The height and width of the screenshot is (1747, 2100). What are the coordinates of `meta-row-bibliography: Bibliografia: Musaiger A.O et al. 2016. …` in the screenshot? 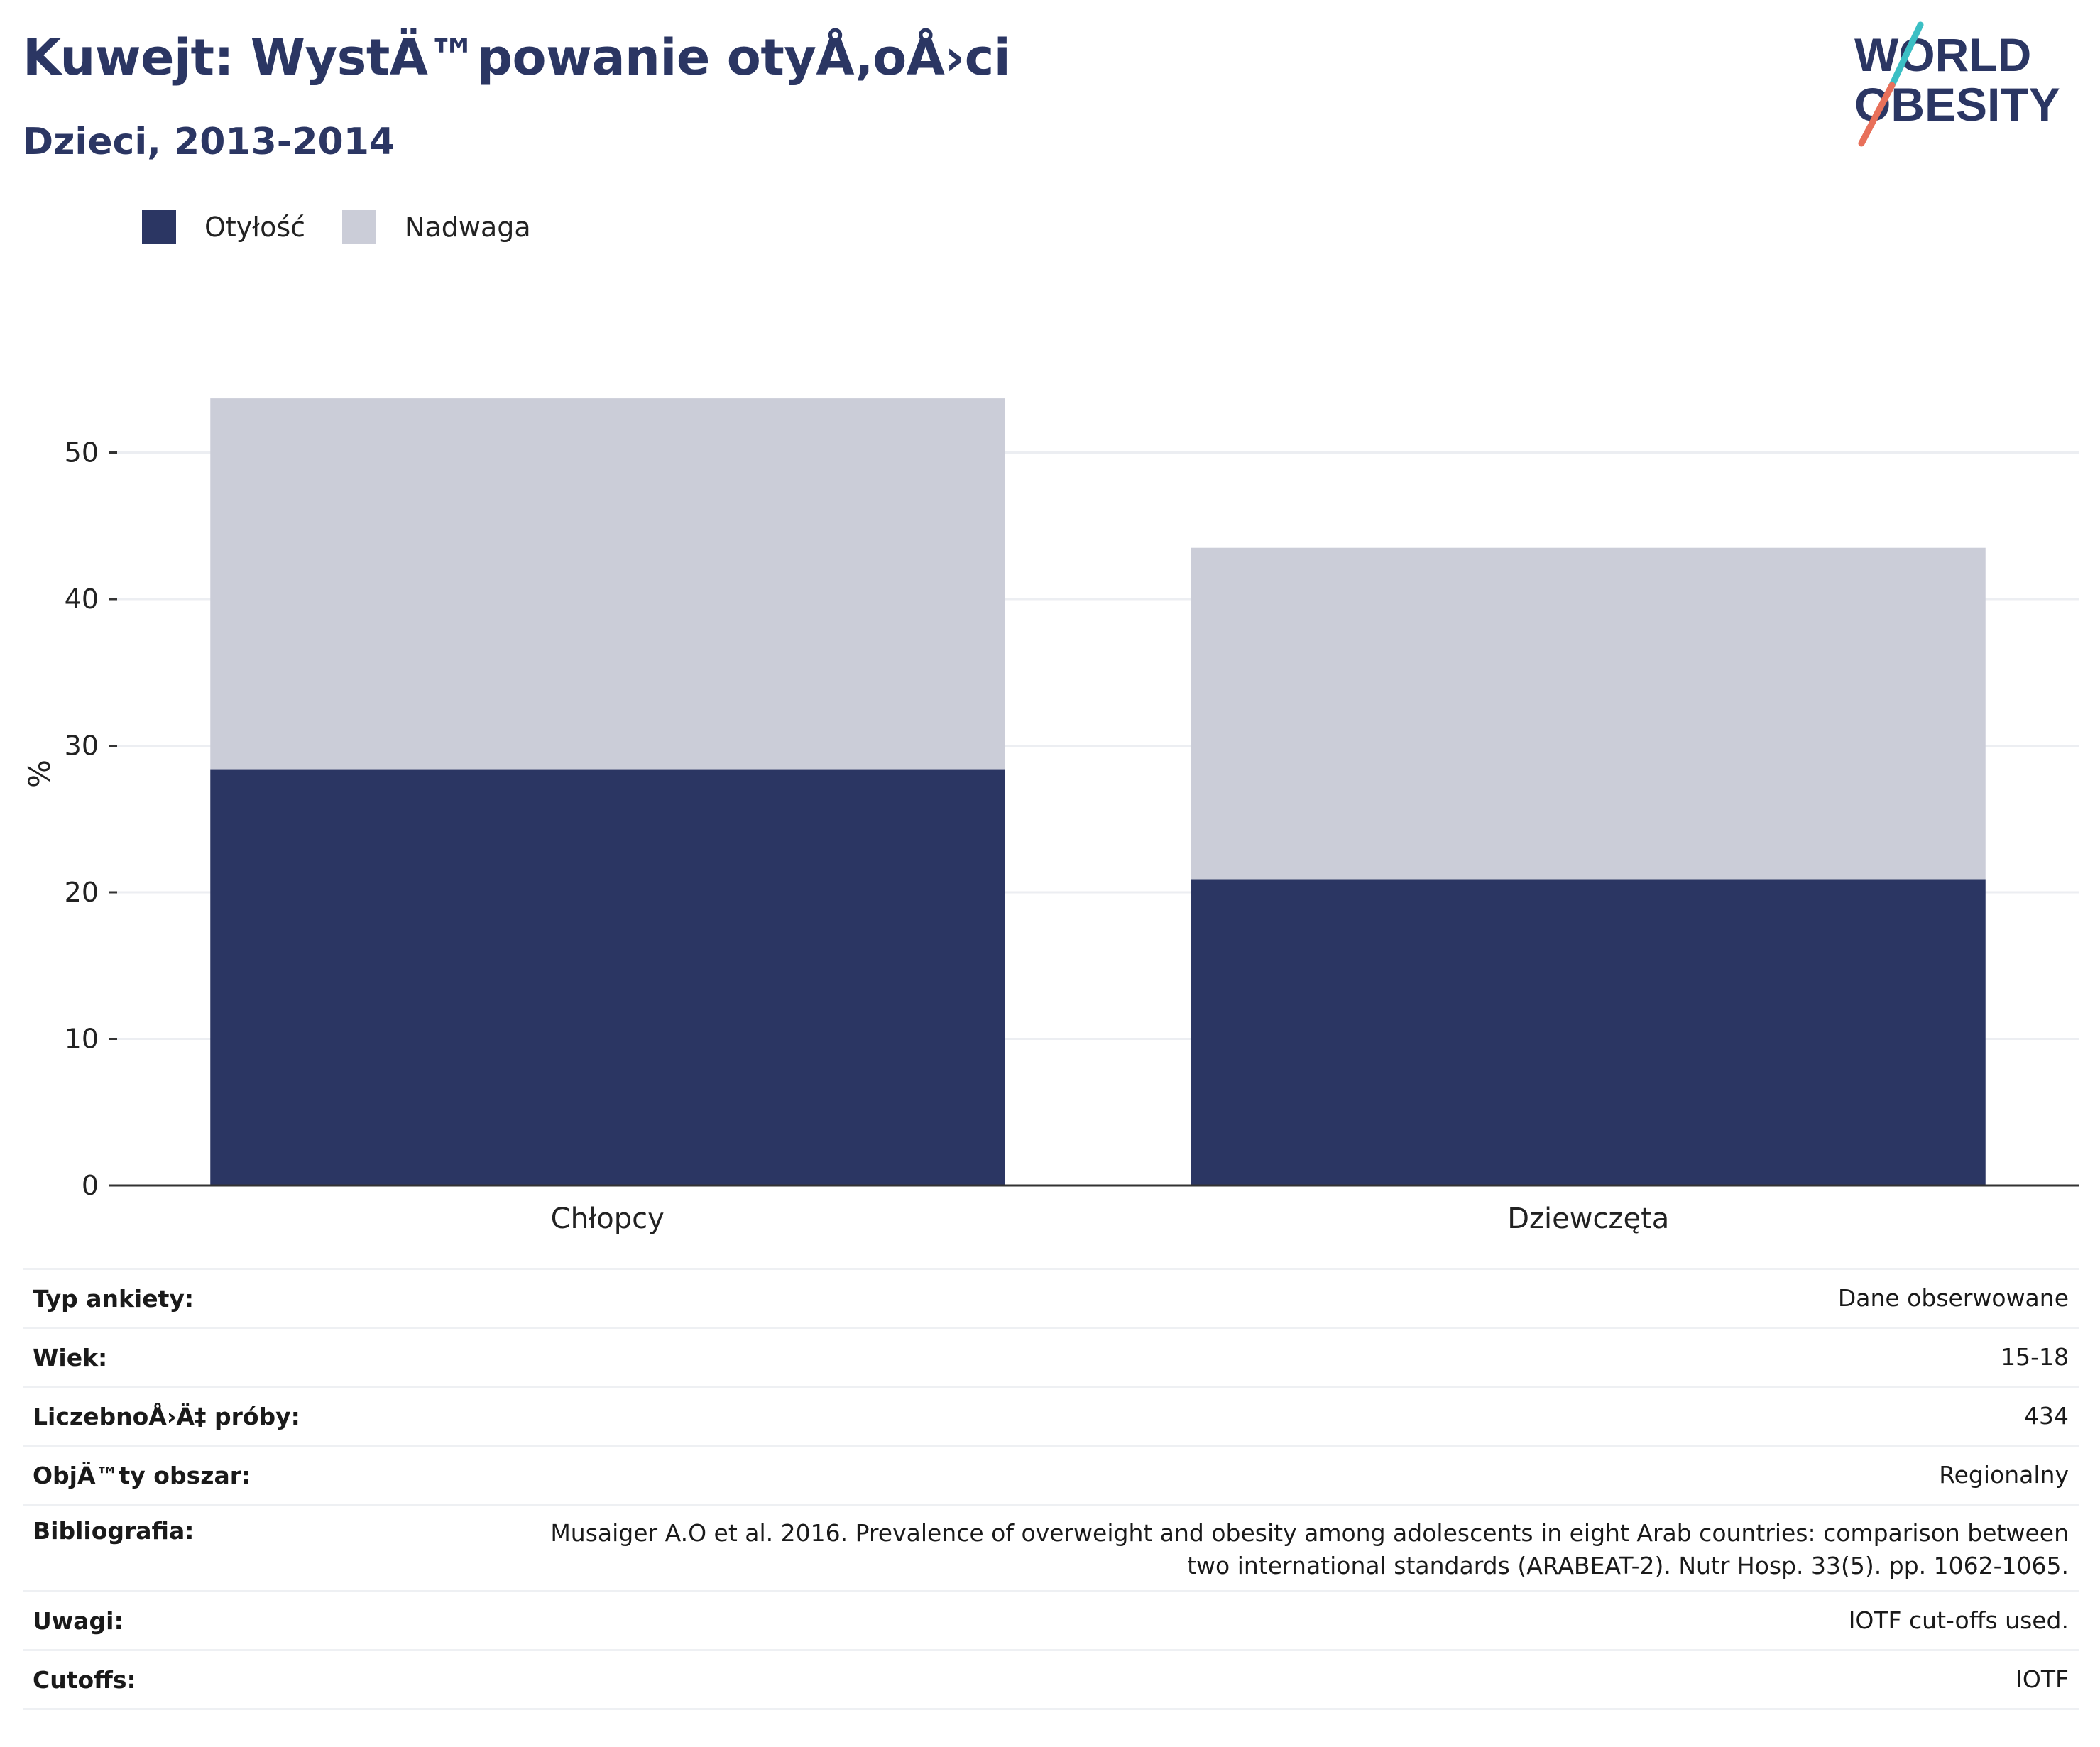 It's located at (1051, 1547).